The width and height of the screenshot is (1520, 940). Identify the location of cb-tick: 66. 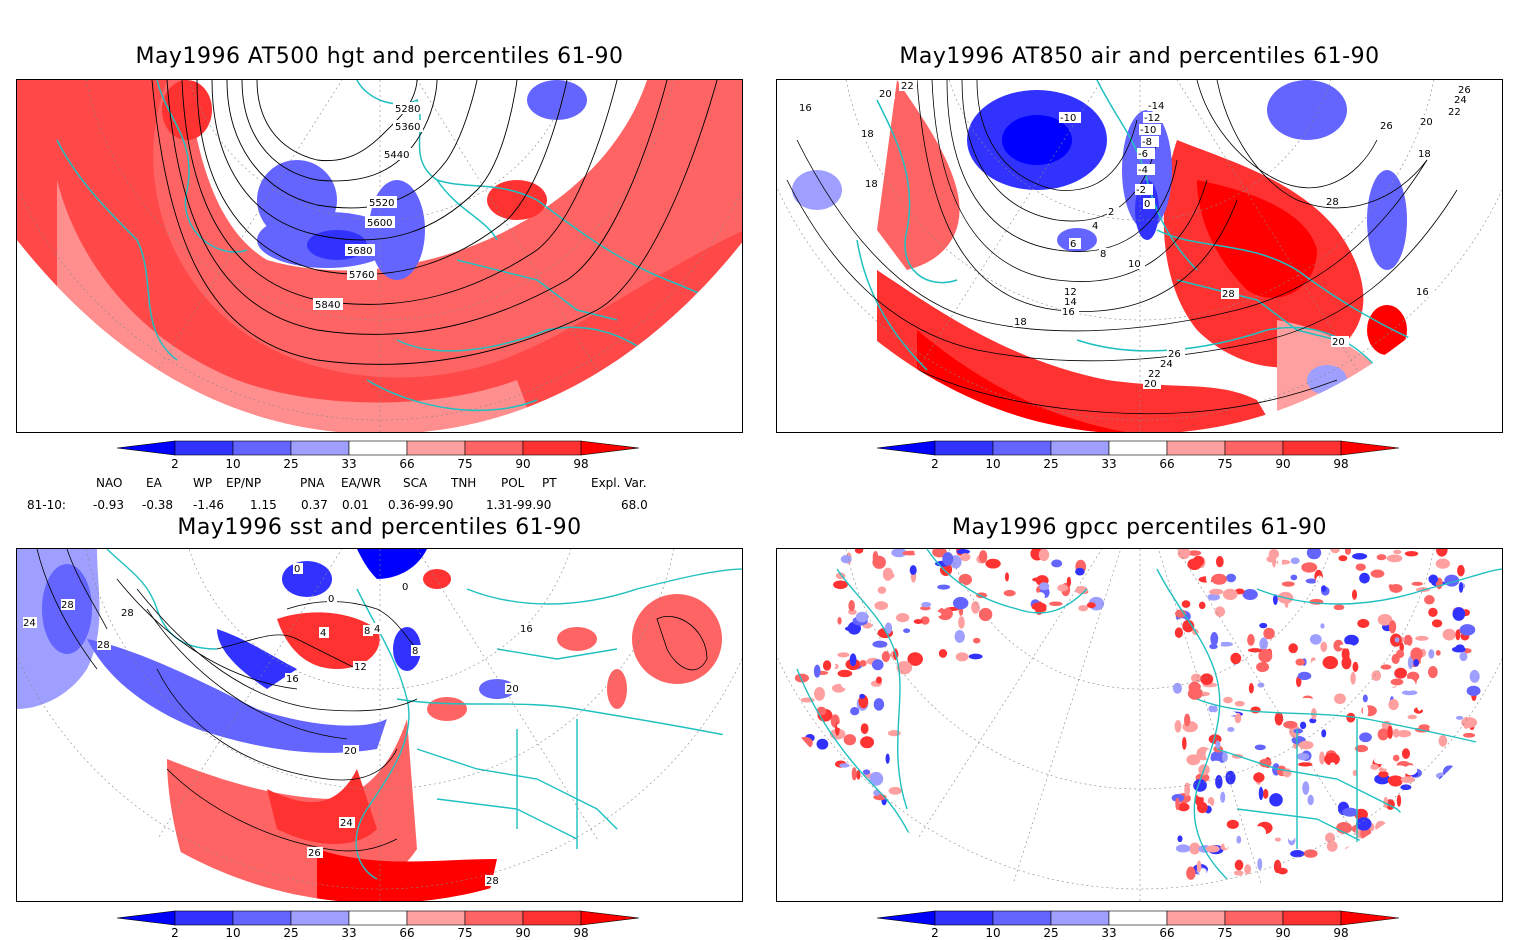
(1167, 933).